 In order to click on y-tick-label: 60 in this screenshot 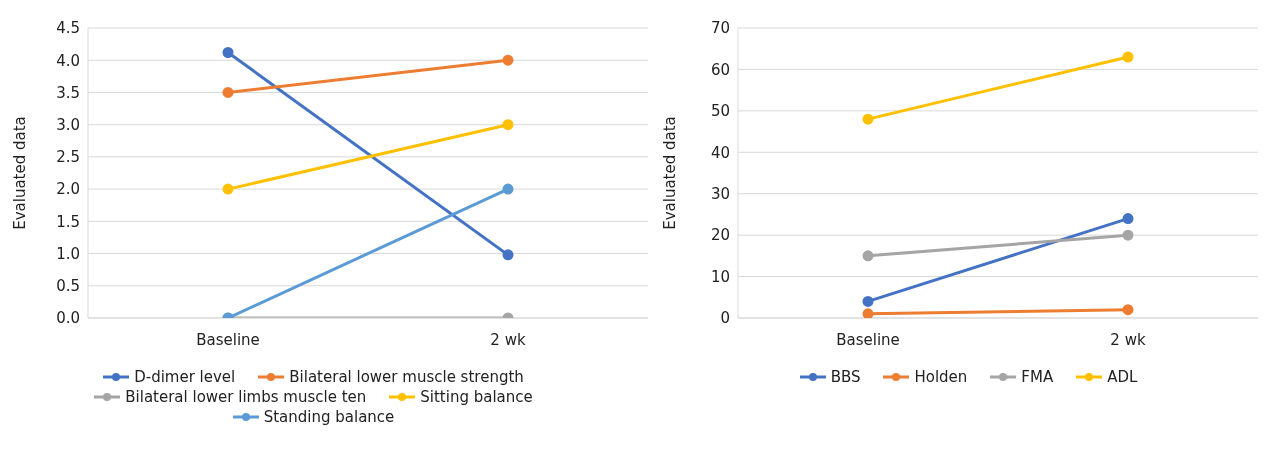, I will do `click(720, 69)`.